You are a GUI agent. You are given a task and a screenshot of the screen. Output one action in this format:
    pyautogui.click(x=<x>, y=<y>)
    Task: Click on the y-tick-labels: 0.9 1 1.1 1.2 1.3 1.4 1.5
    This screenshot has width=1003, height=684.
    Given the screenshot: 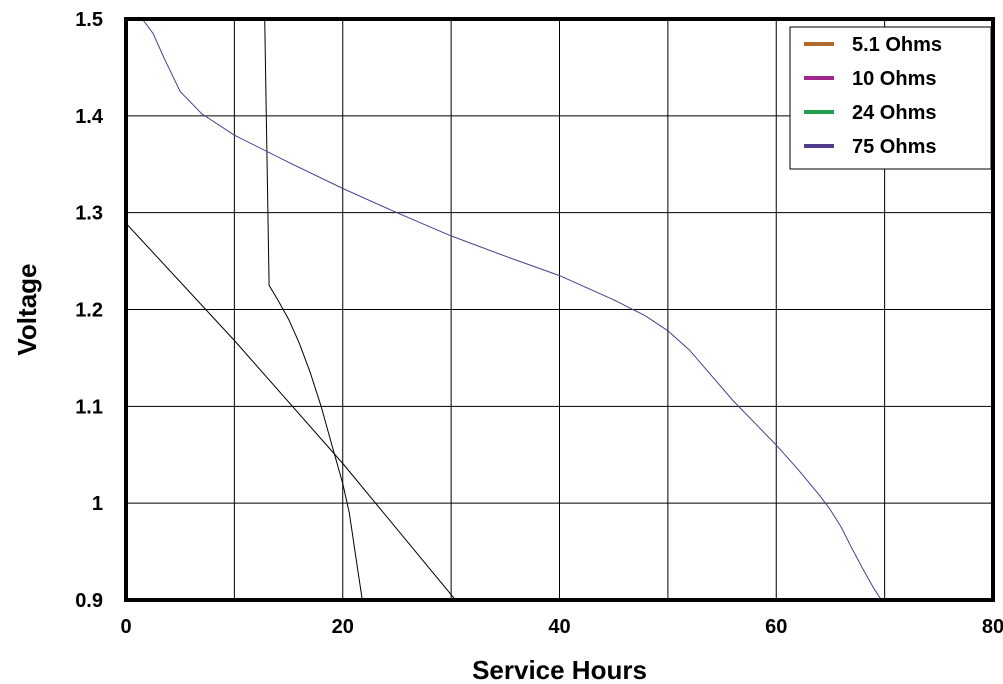 What is the action you would take?
    pyautogui.click(x=89, y=310)
    